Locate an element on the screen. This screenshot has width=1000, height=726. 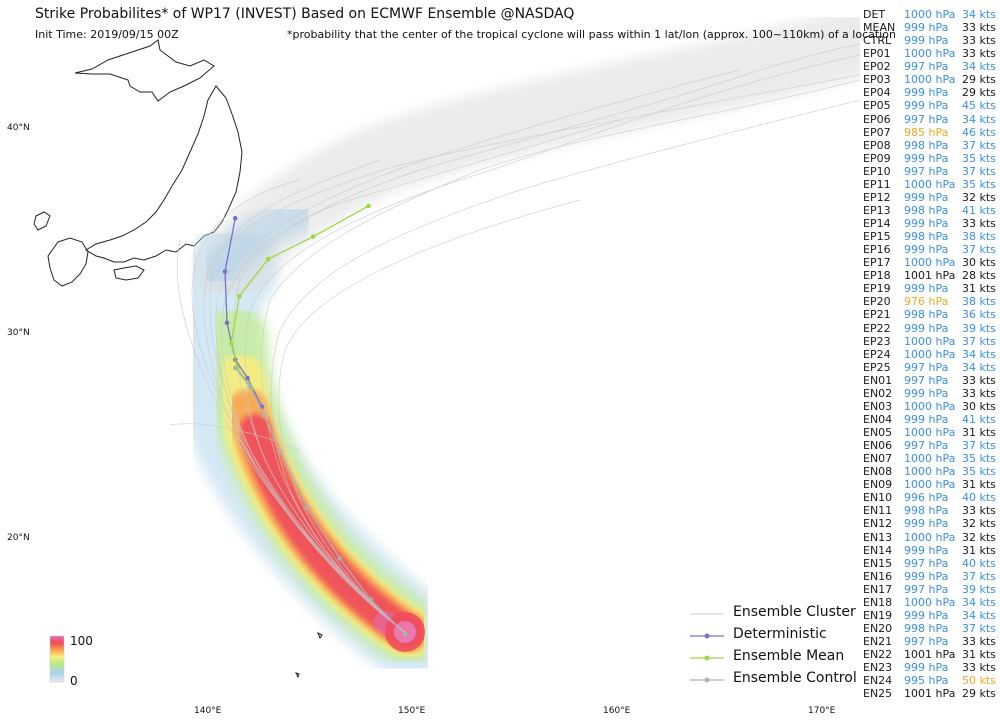
member-name: EP15 is located at coordinates (877, 237).